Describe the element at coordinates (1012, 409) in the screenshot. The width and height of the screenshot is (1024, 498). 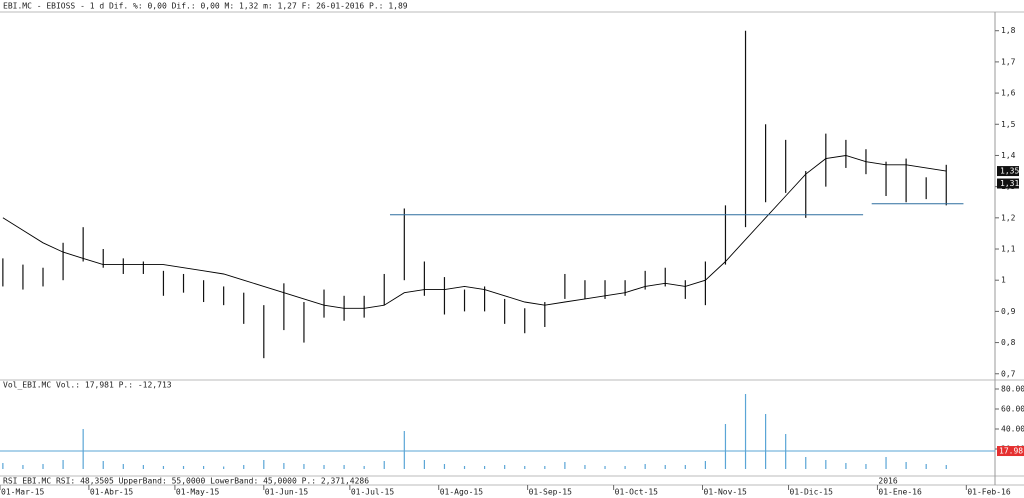
I see `volume-y-tick-label: 60.000` at that location.